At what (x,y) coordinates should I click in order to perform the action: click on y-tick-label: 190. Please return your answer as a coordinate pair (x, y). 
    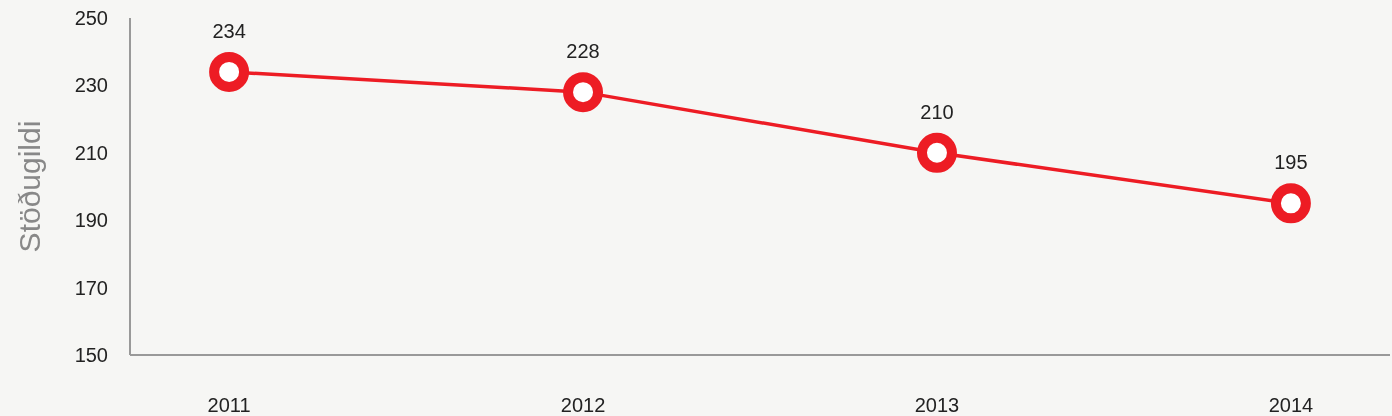
    Looking at the image, I should click on (91, 220).